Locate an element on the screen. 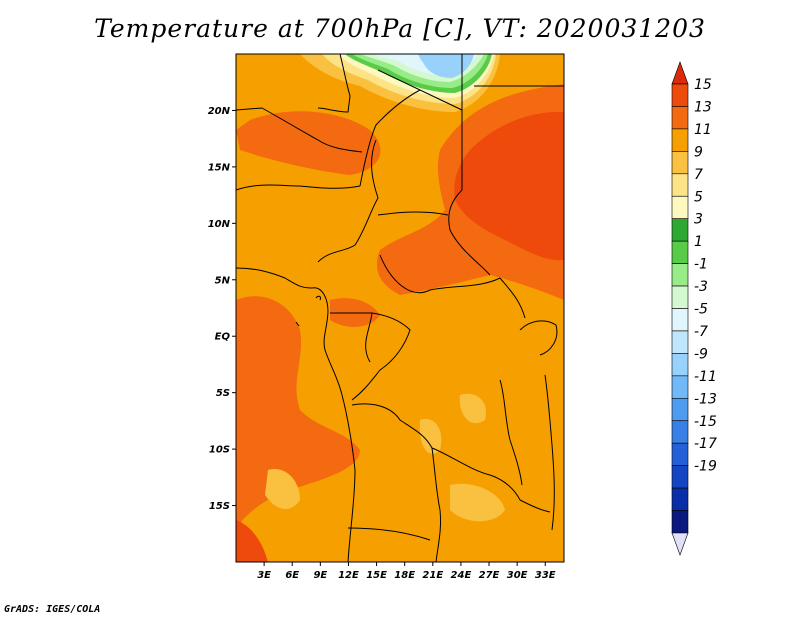  lat-tick-label: 15N is located at coordinates (219, 167).